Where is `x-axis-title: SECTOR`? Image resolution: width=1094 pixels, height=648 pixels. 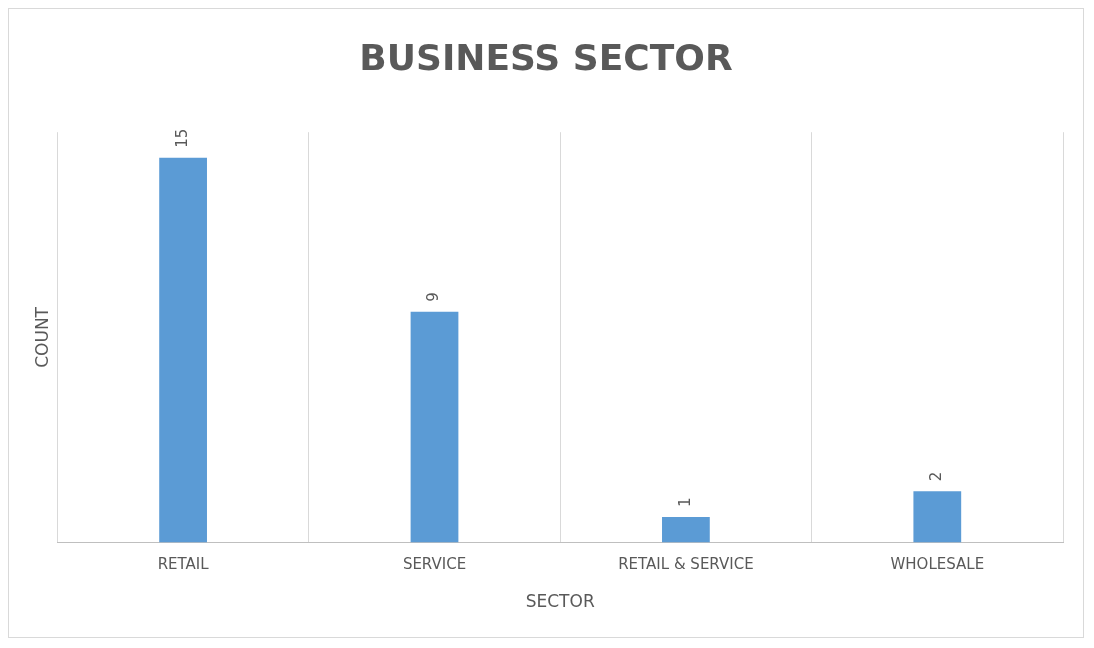 x-axis-title: SECTOR is located at coordinates (560, 601).